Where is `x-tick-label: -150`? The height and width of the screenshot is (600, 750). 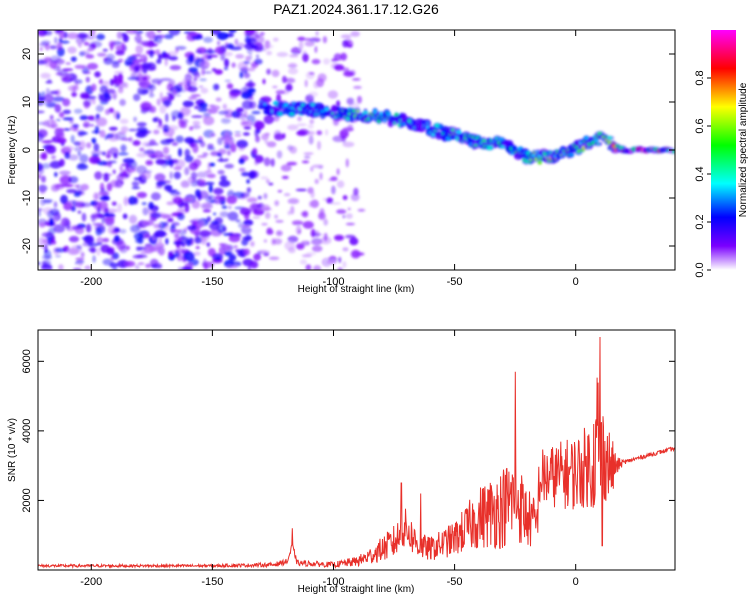
x-tick-label: -150 is located at coordinates (212, 582).